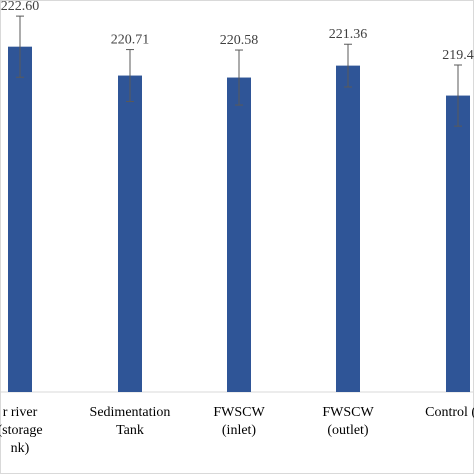 The height and width of the screenshot is (474, 474). Describe the element at coordinates (348, 421) in the screenshot. I see `category-label-3: FWSCW (outlet)` at that location.